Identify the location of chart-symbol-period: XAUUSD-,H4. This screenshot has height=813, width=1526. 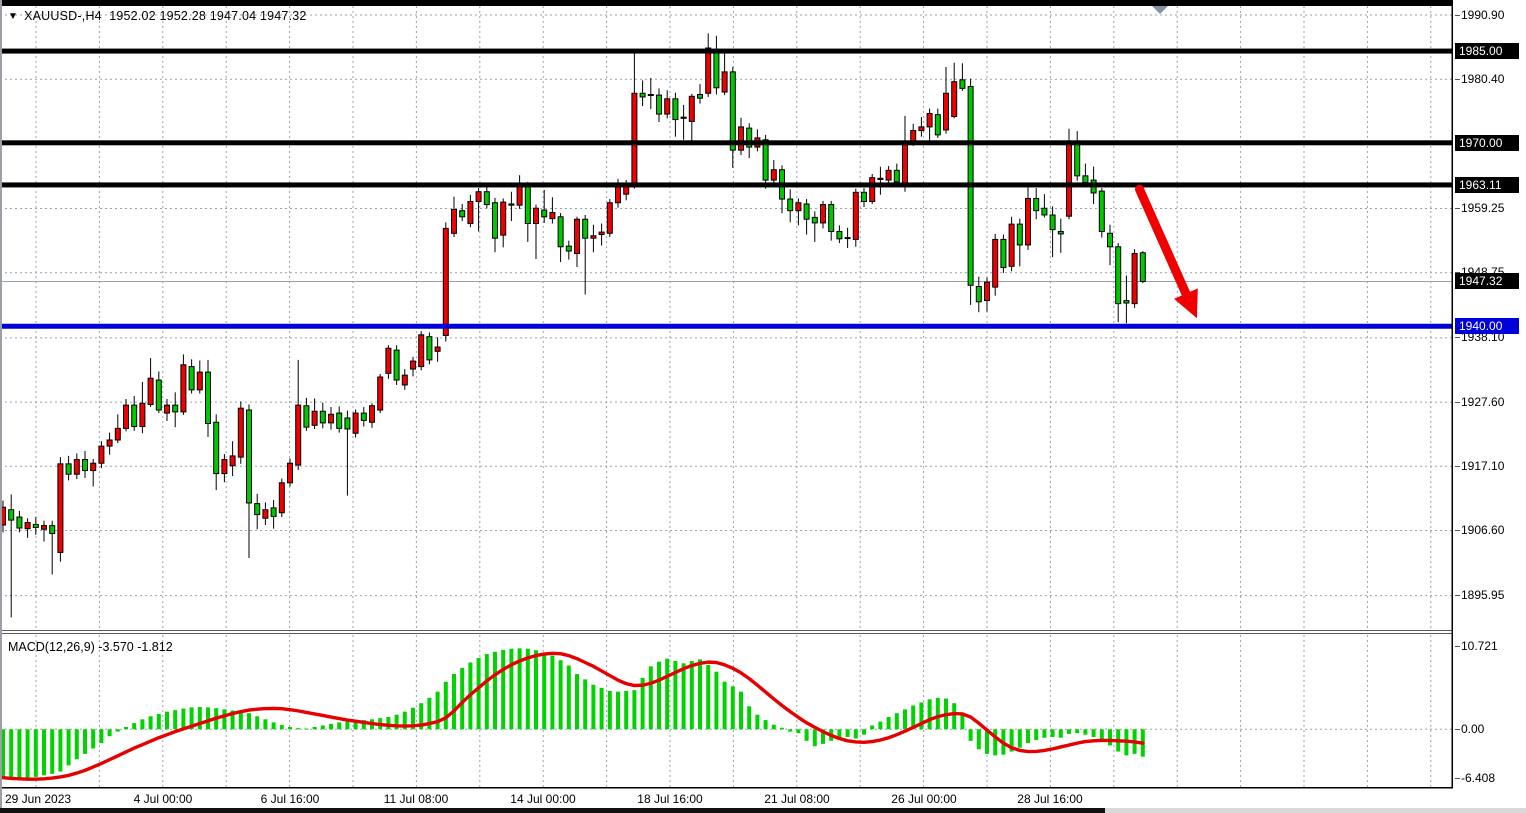
(63, 16).